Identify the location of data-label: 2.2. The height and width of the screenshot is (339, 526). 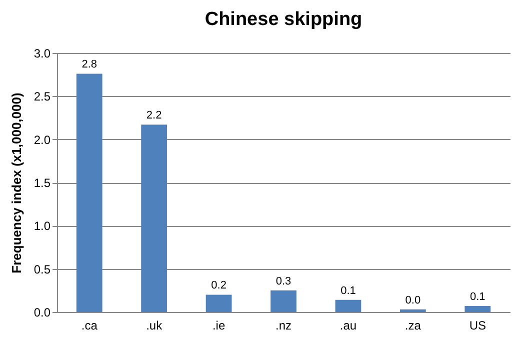
(154, 116).